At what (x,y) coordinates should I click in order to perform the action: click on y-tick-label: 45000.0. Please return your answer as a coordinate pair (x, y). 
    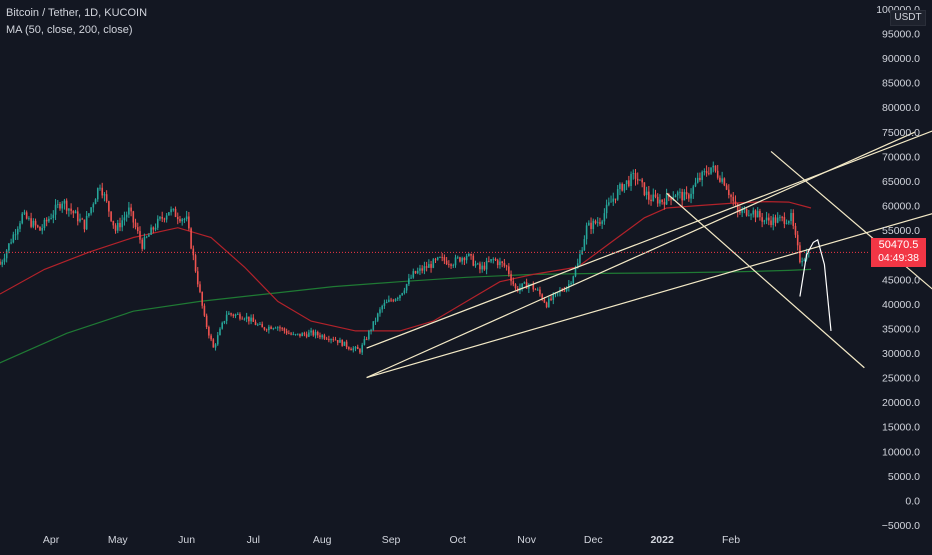
    Looking at the image, I should click on (901, 280).